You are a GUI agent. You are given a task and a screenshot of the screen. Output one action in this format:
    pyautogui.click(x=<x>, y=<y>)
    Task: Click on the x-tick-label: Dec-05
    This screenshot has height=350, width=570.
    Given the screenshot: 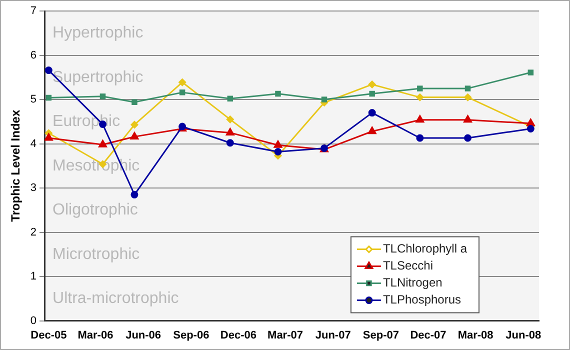 What is the action you would take?
    pyautogui.click(x=48, y=335)
    